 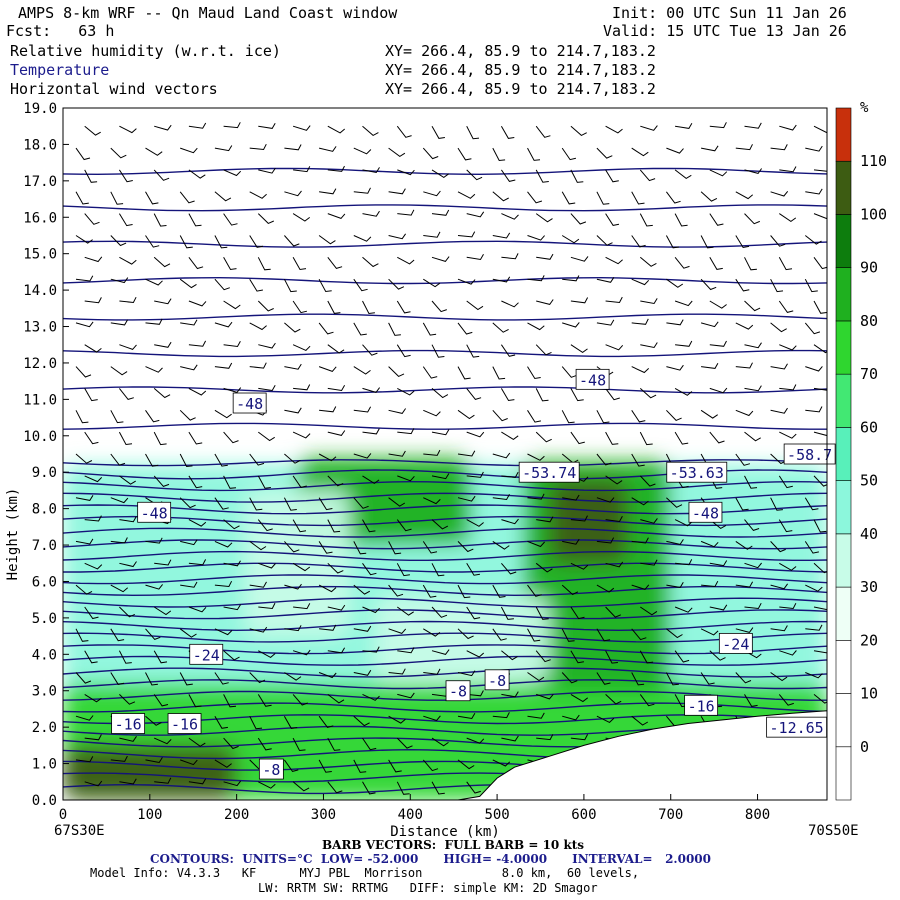 I want to click on y-tick-label-1: 1.0, so click(x=44, y=765).